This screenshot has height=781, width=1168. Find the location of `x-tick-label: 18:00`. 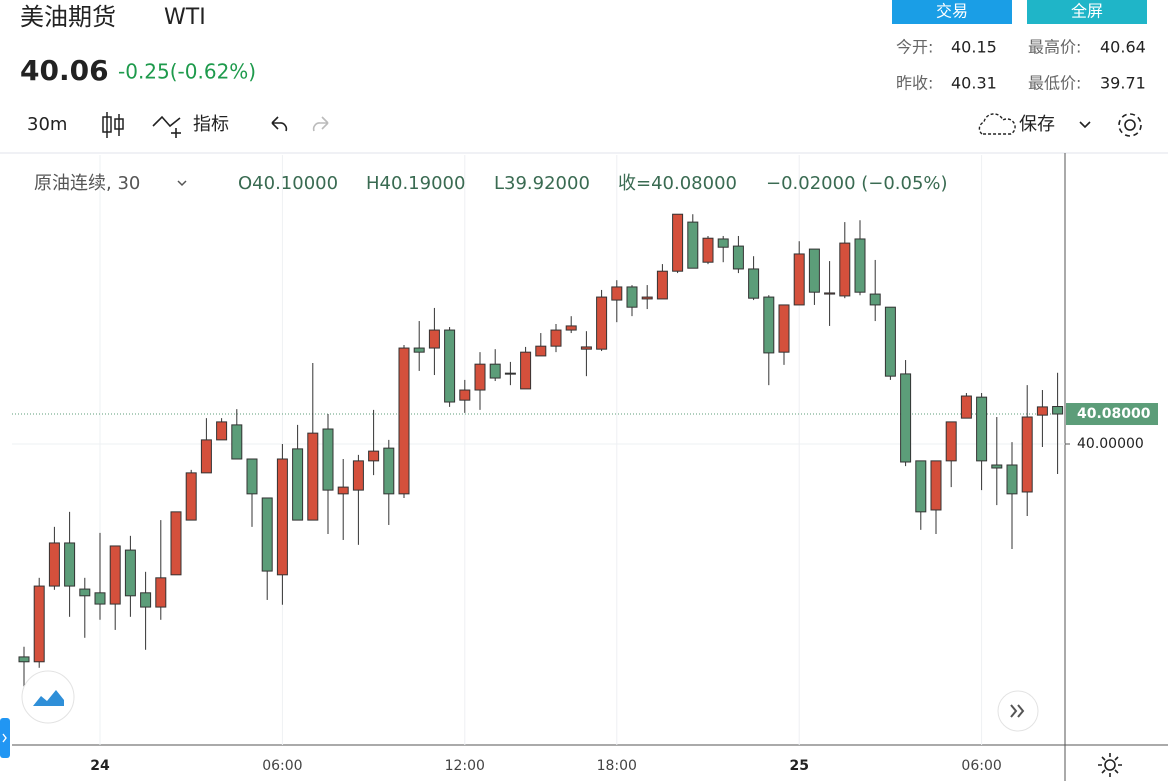

x-tick-label: 18:00 is located at coordinates (617, 766).